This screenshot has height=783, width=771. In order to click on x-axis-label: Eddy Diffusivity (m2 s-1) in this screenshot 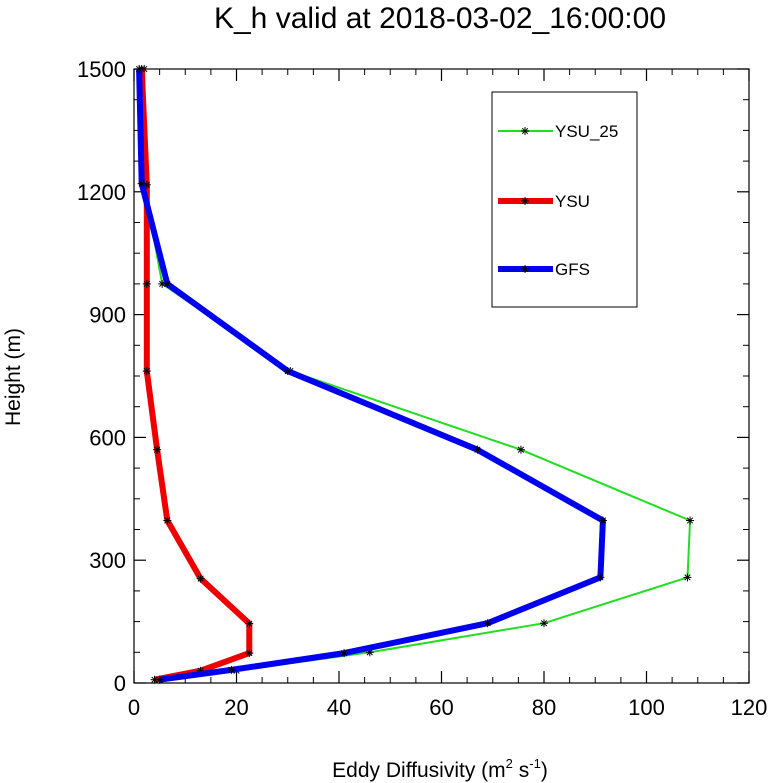, I will do `click(440, 769)`.